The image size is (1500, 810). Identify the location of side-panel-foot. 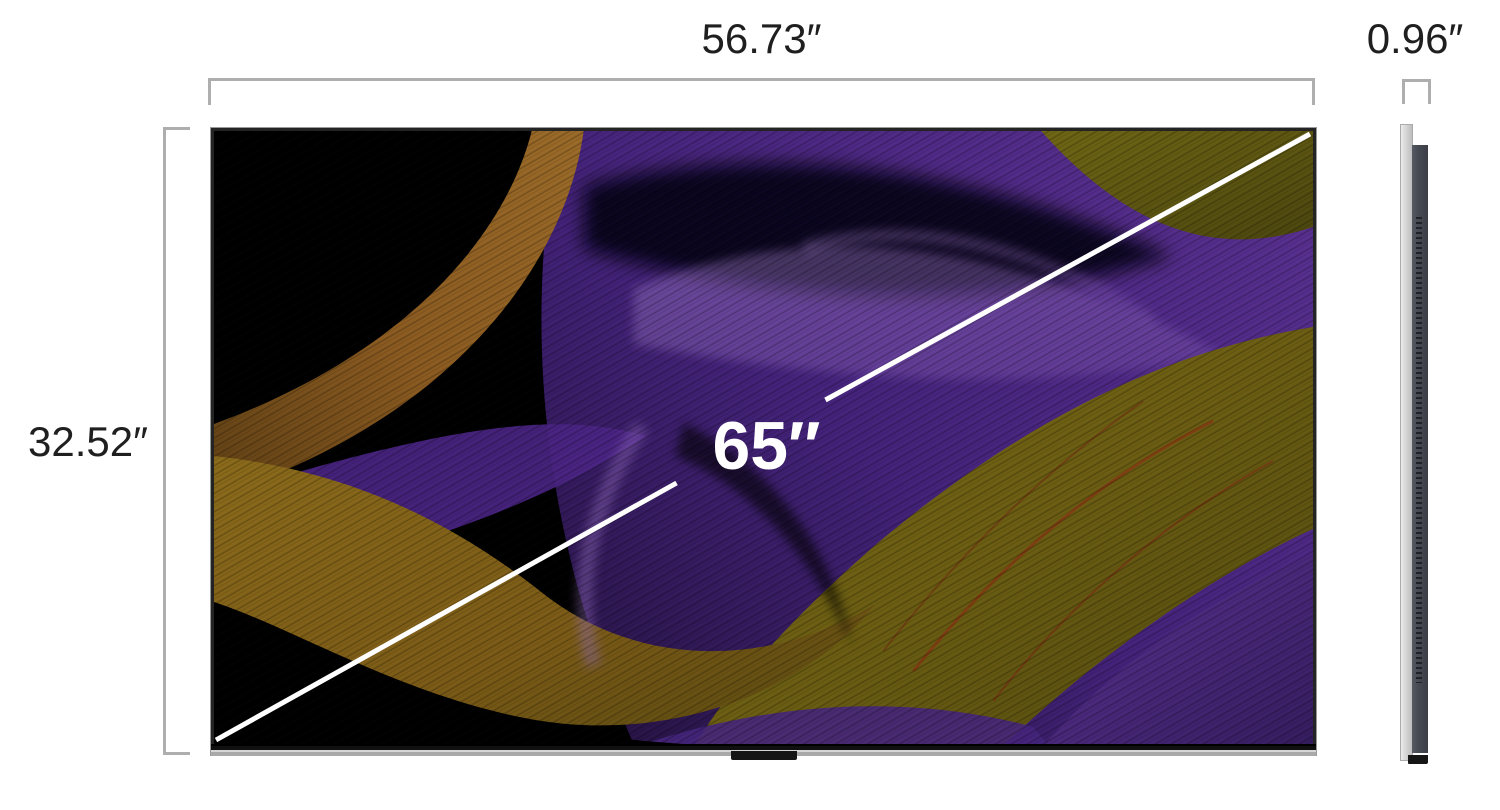
(1418, 759).